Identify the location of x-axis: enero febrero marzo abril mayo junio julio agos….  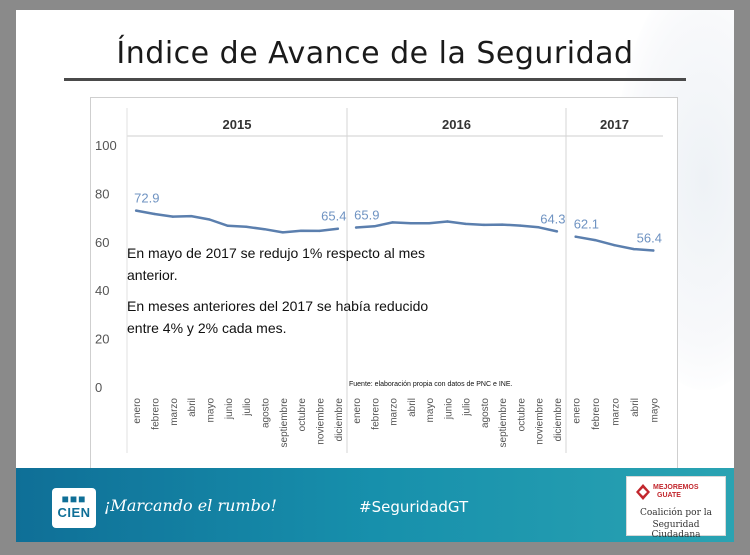
(396, 423).